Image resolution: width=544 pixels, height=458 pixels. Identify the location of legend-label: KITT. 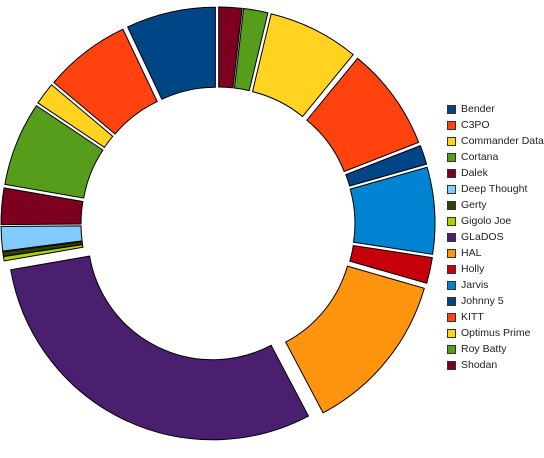
(472, 317).